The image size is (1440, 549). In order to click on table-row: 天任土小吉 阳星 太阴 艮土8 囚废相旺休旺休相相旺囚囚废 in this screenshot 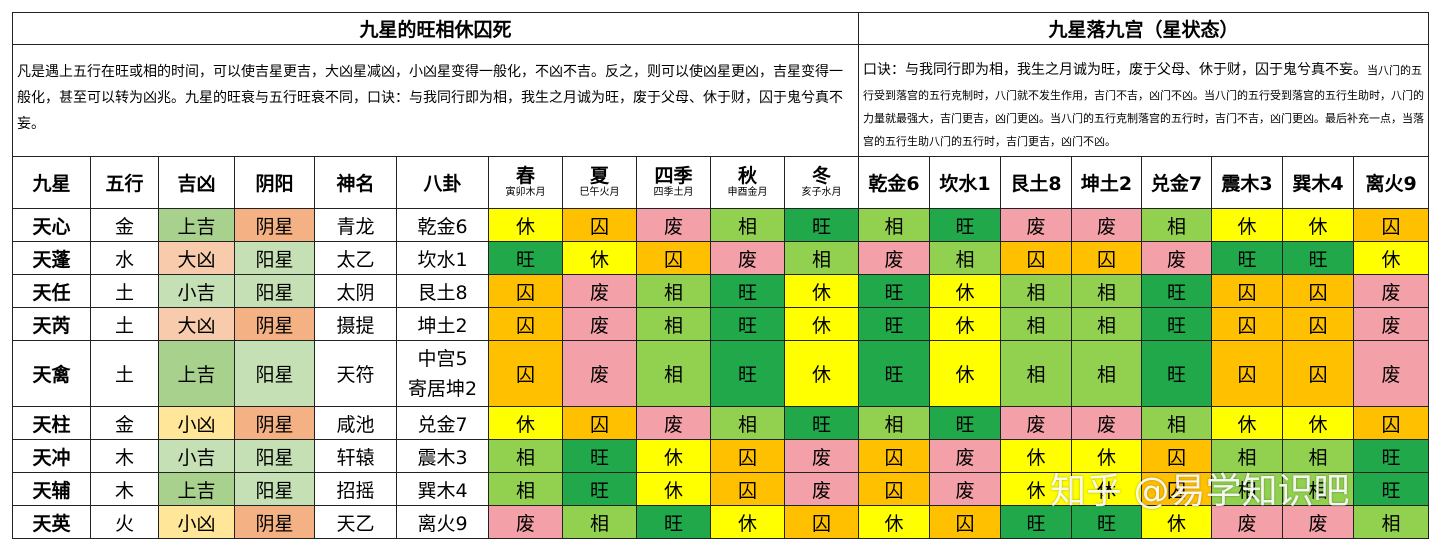, I will do `click(721, 291)`.